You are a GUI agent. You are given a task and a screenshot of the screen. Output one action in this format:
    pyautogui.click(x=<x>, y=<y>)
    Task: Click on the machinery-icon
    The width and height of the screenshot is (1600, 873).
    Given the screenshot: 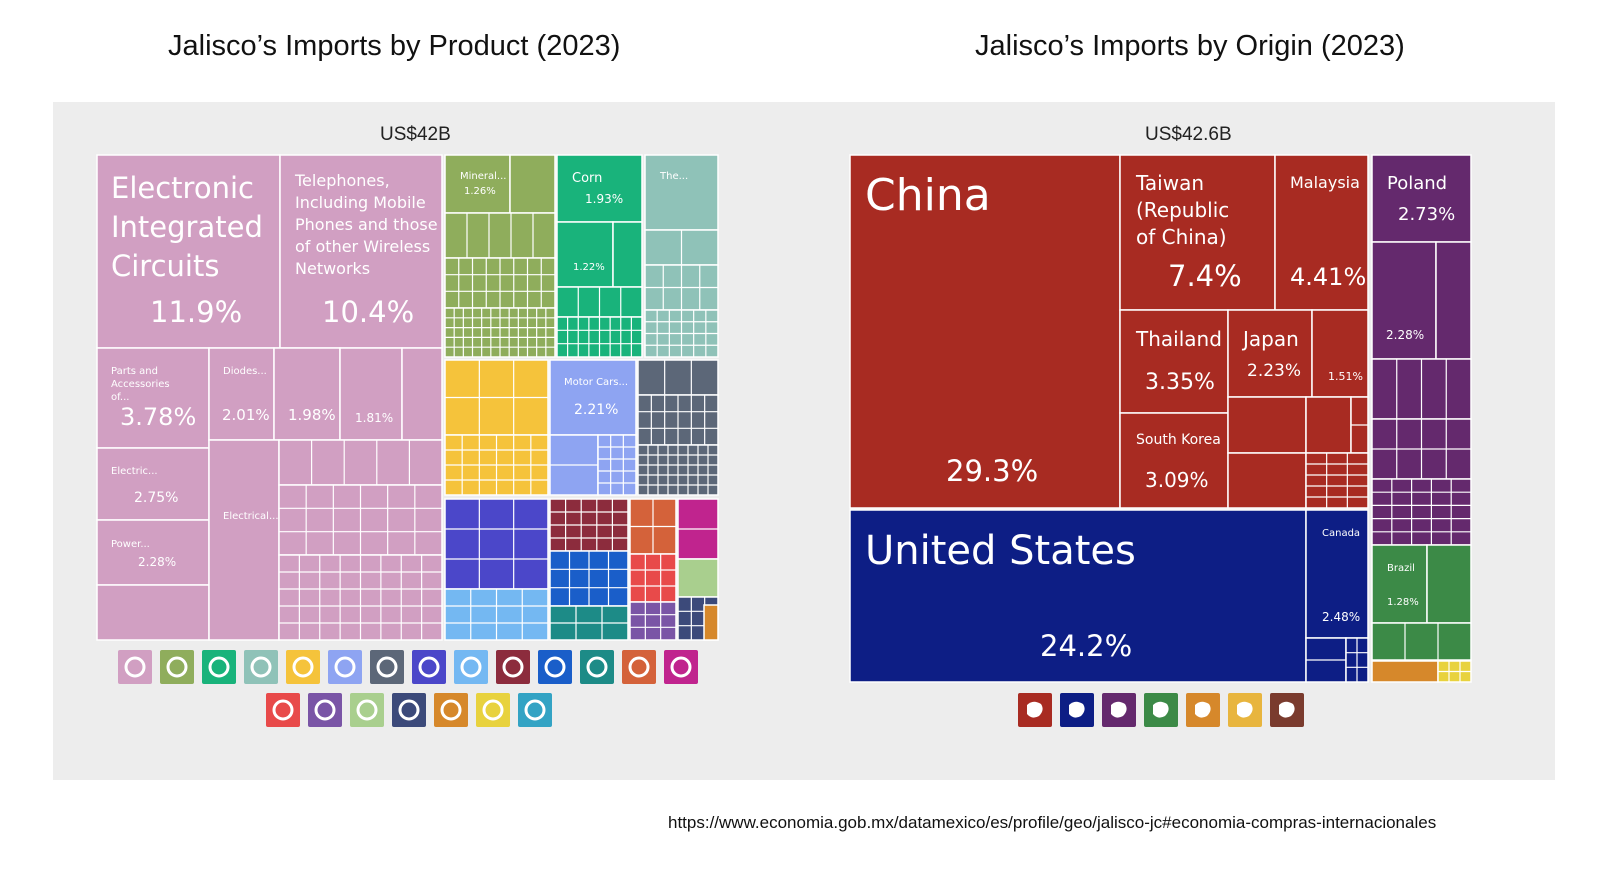 What is the action you would take?
    pyautogui.click(x=135, y=667)
    